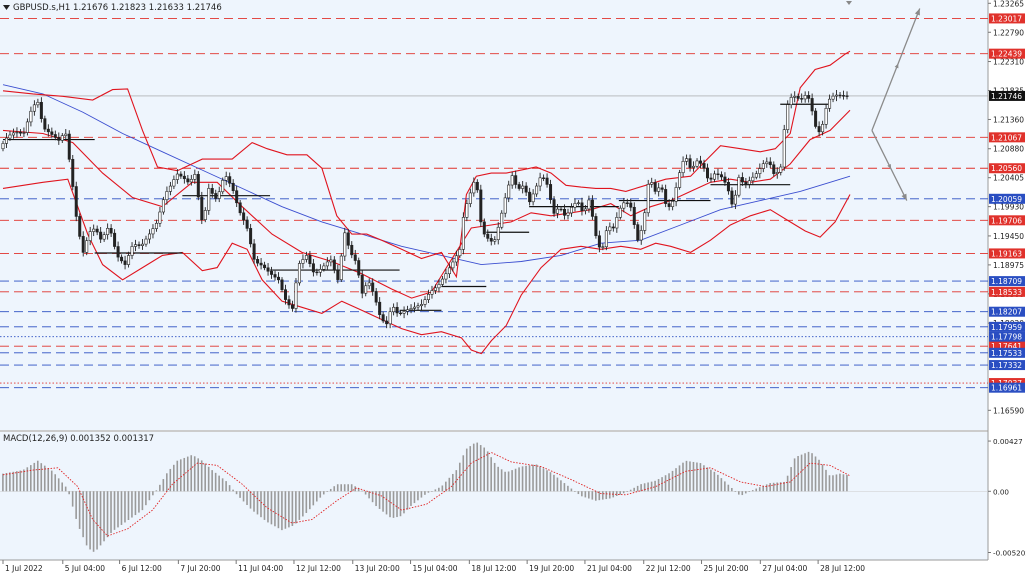  Describe the element at coordinates (1006, 54) in the screenshot. I see `resistance-level-label: 1.22439` at that location.